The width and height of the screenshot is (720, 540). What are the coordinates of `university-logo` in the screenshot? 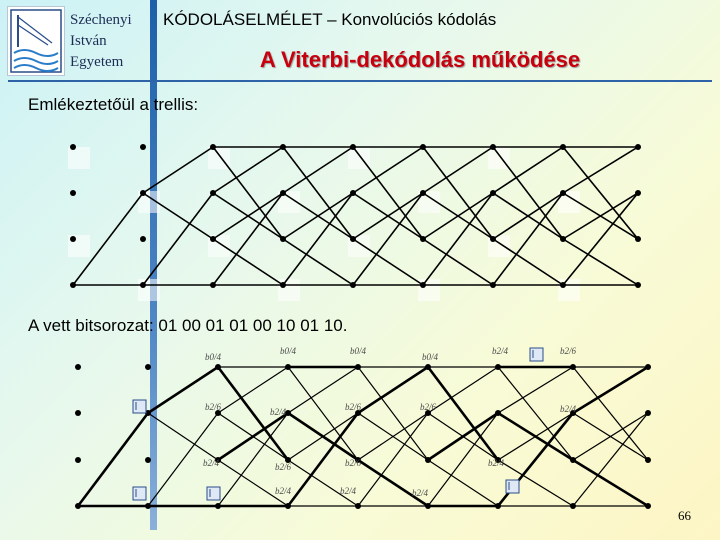 It's located at (36, 41).